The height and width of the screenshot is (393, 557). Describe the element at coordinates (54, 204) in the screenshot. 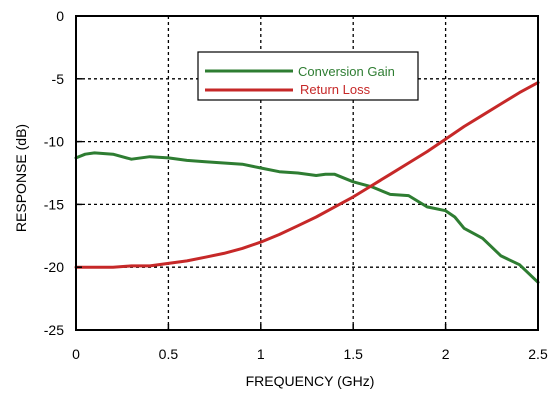

I see `y-tick-label: -15` at that location.